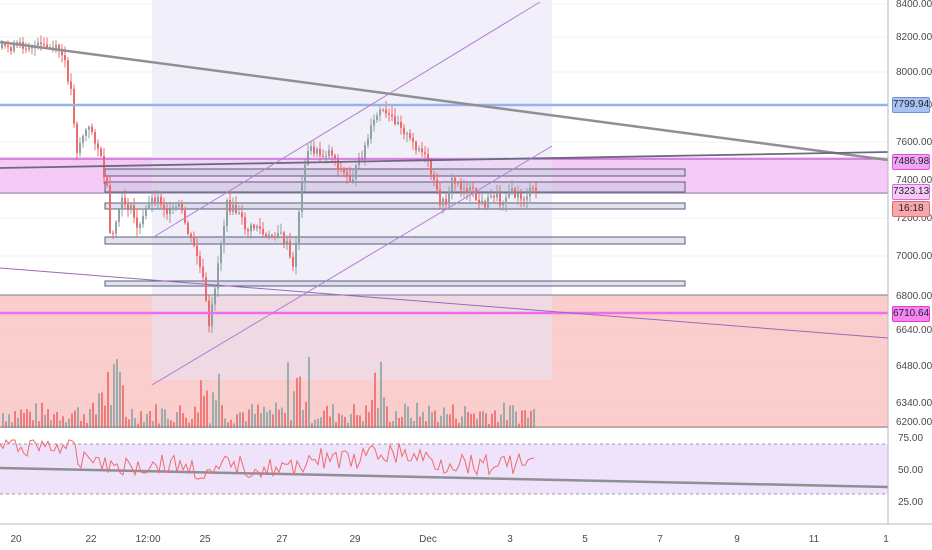 The image size is (932, 550). What do you see at coordinates (914, 5) in the screenshot?
I see `price-axis-tick: 8400.00` at bounding box center [914, 5].